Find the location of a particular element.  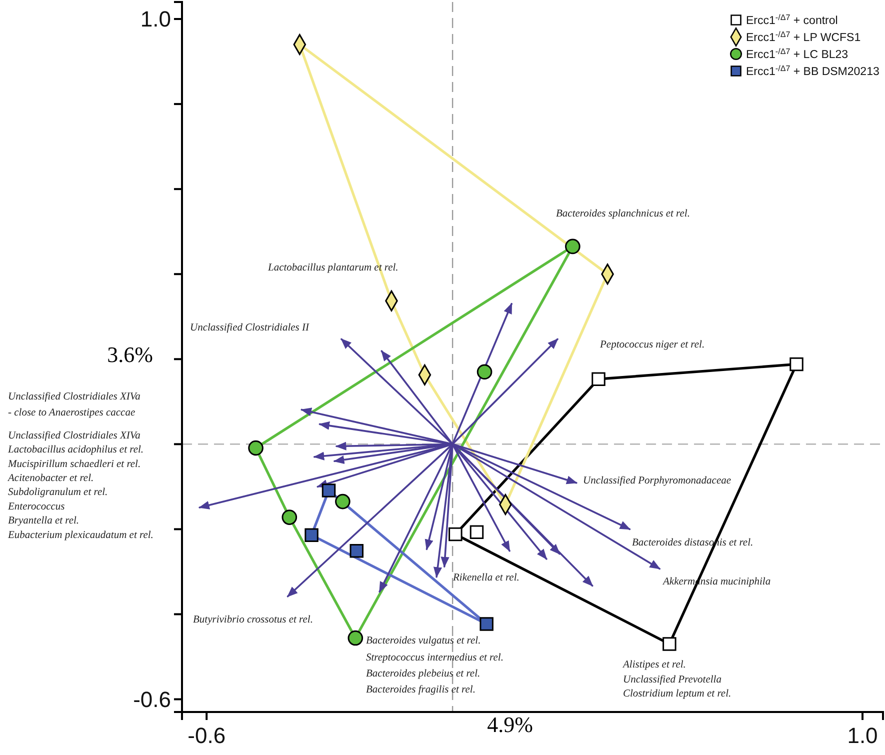

annotation: Bacteroides plebeius et rel. is located at coordinates (423, 674).